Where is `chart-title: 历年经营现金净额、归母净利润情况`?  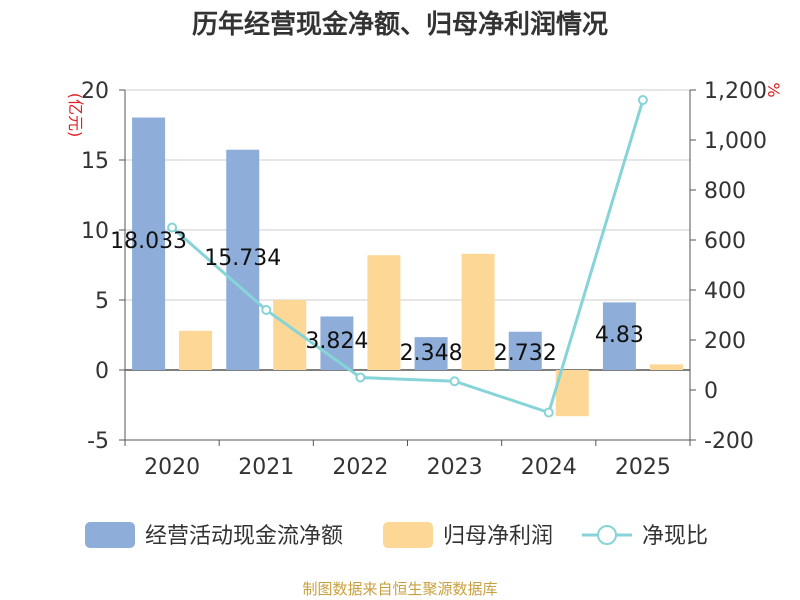 chart-title: 历年经营现金净额、归母净利润情况 is located at coordinates (400, 24).